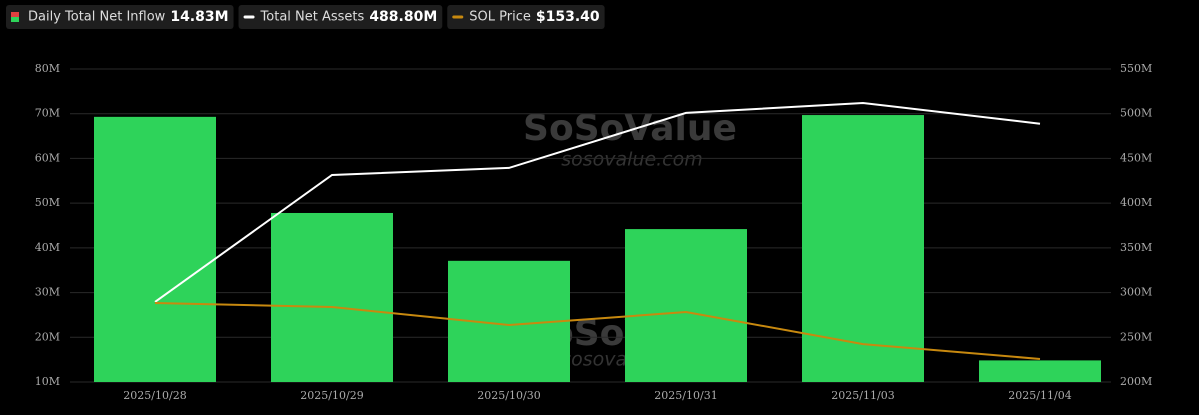 The width and height of the screenshot is (1199, 415). Describe the element at coordinates (1136, 113) in the screenshot. I see `y2-tick-label: 500M` at that location.